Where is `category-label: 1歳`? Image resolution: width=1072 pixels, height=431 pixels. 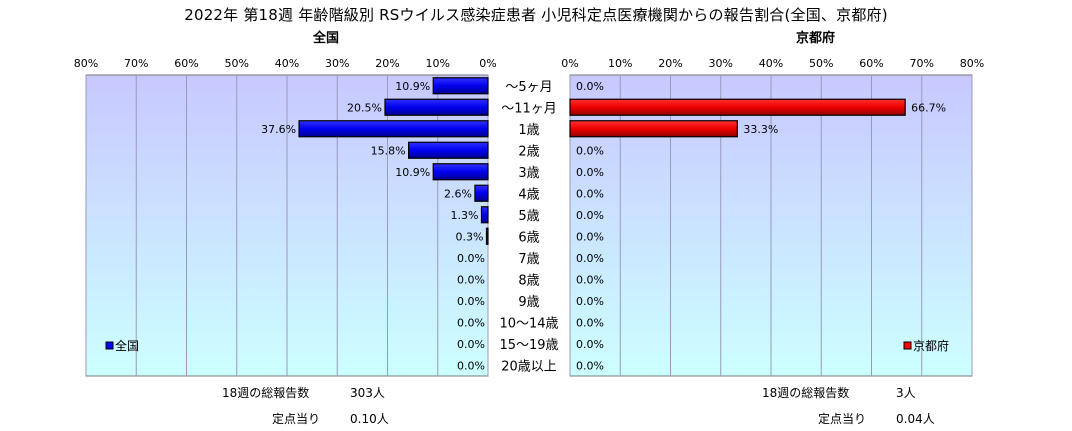 category-label: 1歳 is located at coordinates (528, 130).